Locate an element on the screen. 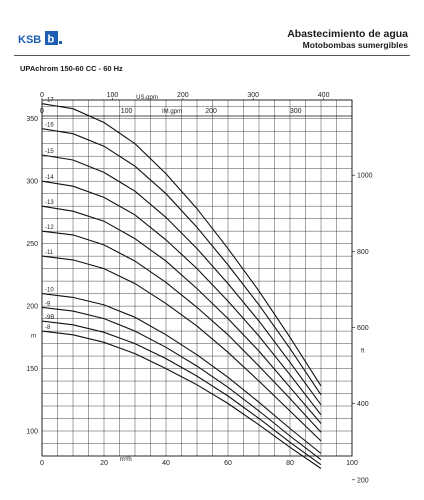  x-axis-unit: m³/h is located at coordinates (126, 460).